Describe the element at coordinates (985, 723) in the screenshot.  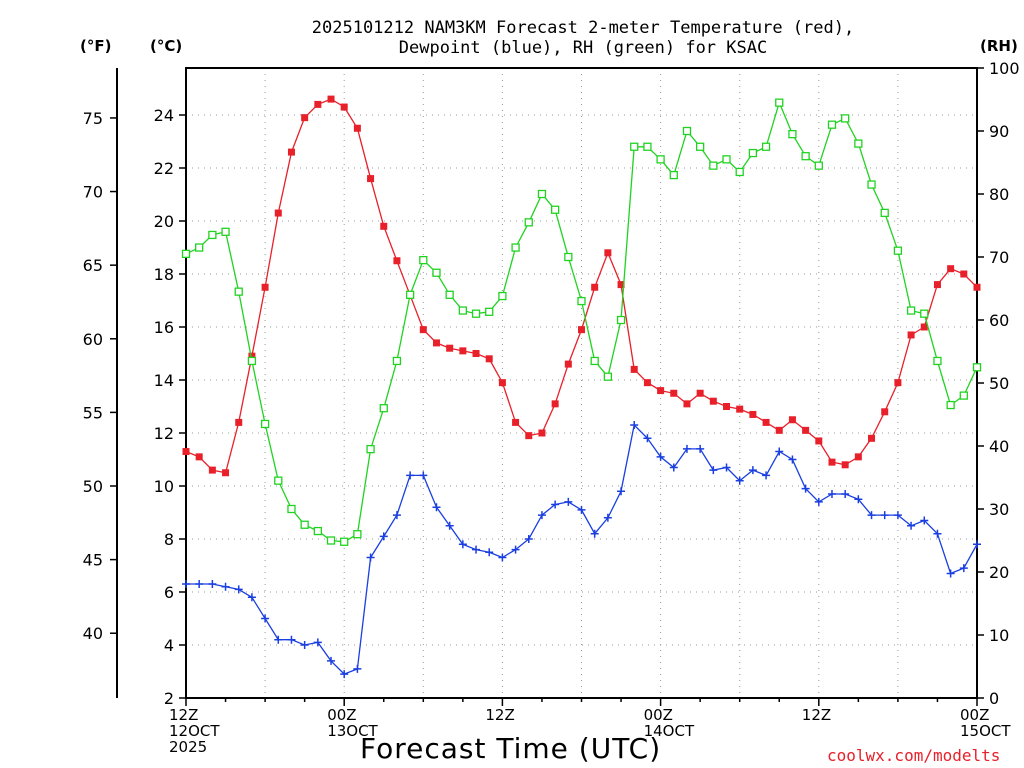
I see `x-tick-label: 00Z 15OCT` at that location.